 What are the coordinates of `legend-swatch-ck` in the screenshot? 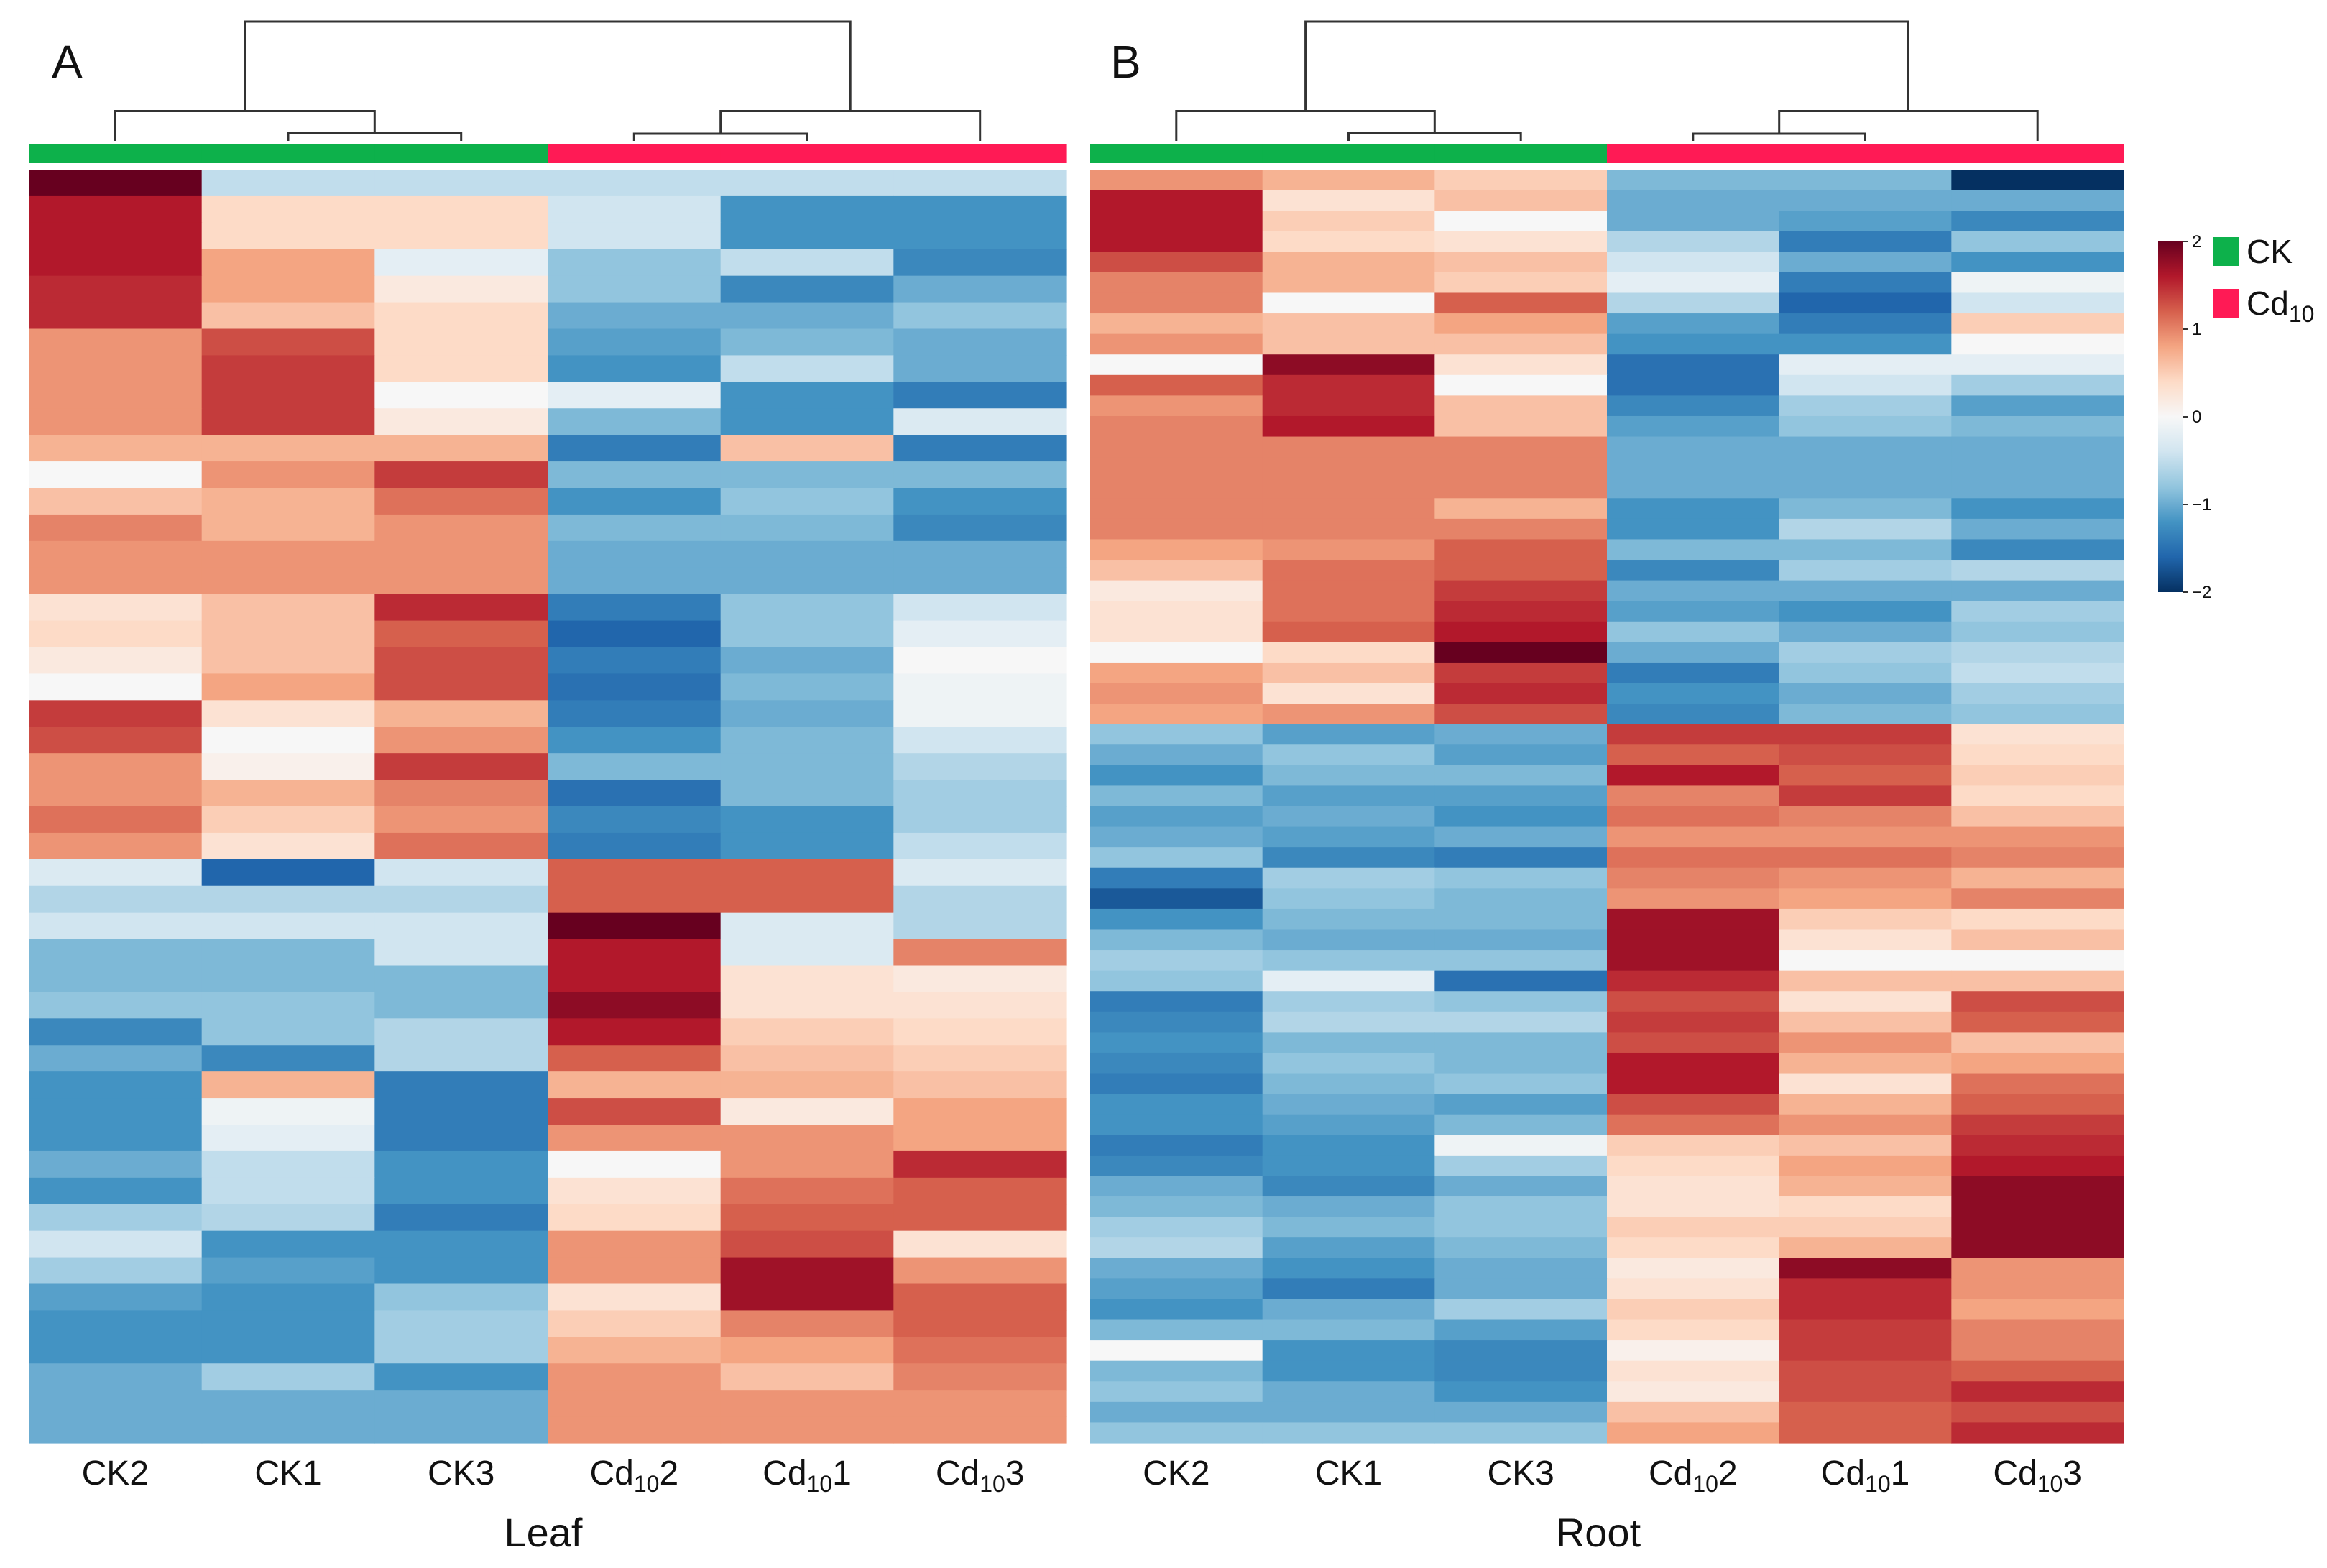 It's located at (2226, 251).